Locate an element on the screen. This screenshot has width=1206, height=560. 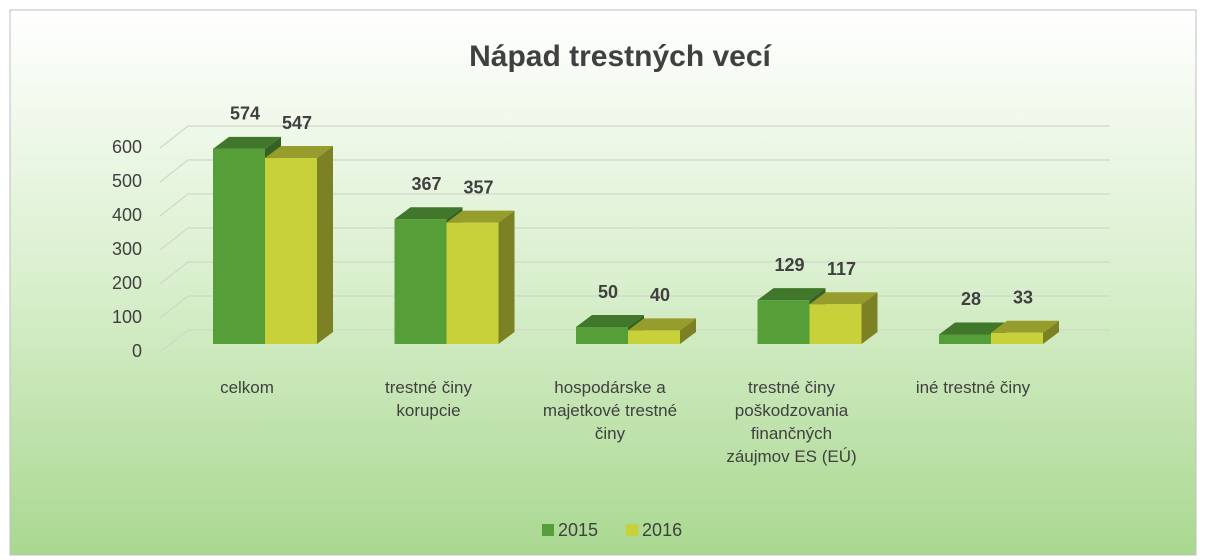
value-label: 28 is located at coordinates (971, 299).